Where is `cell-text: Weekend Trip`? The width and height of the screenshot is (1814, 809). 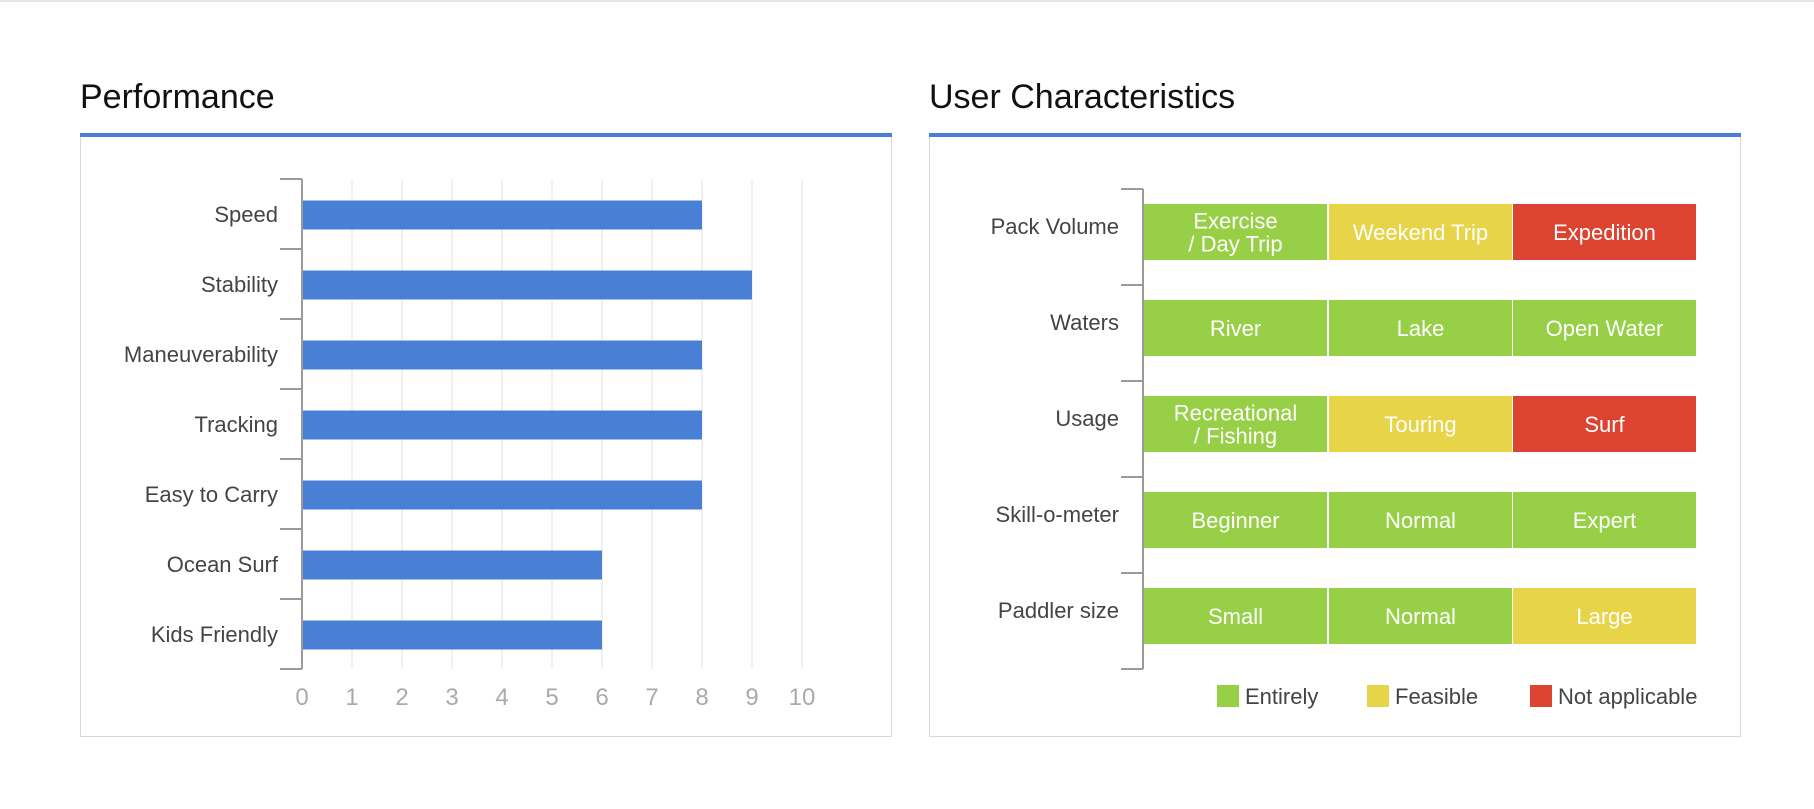
cell-text: Weekend Trip is located at coordinates (1420, 232).